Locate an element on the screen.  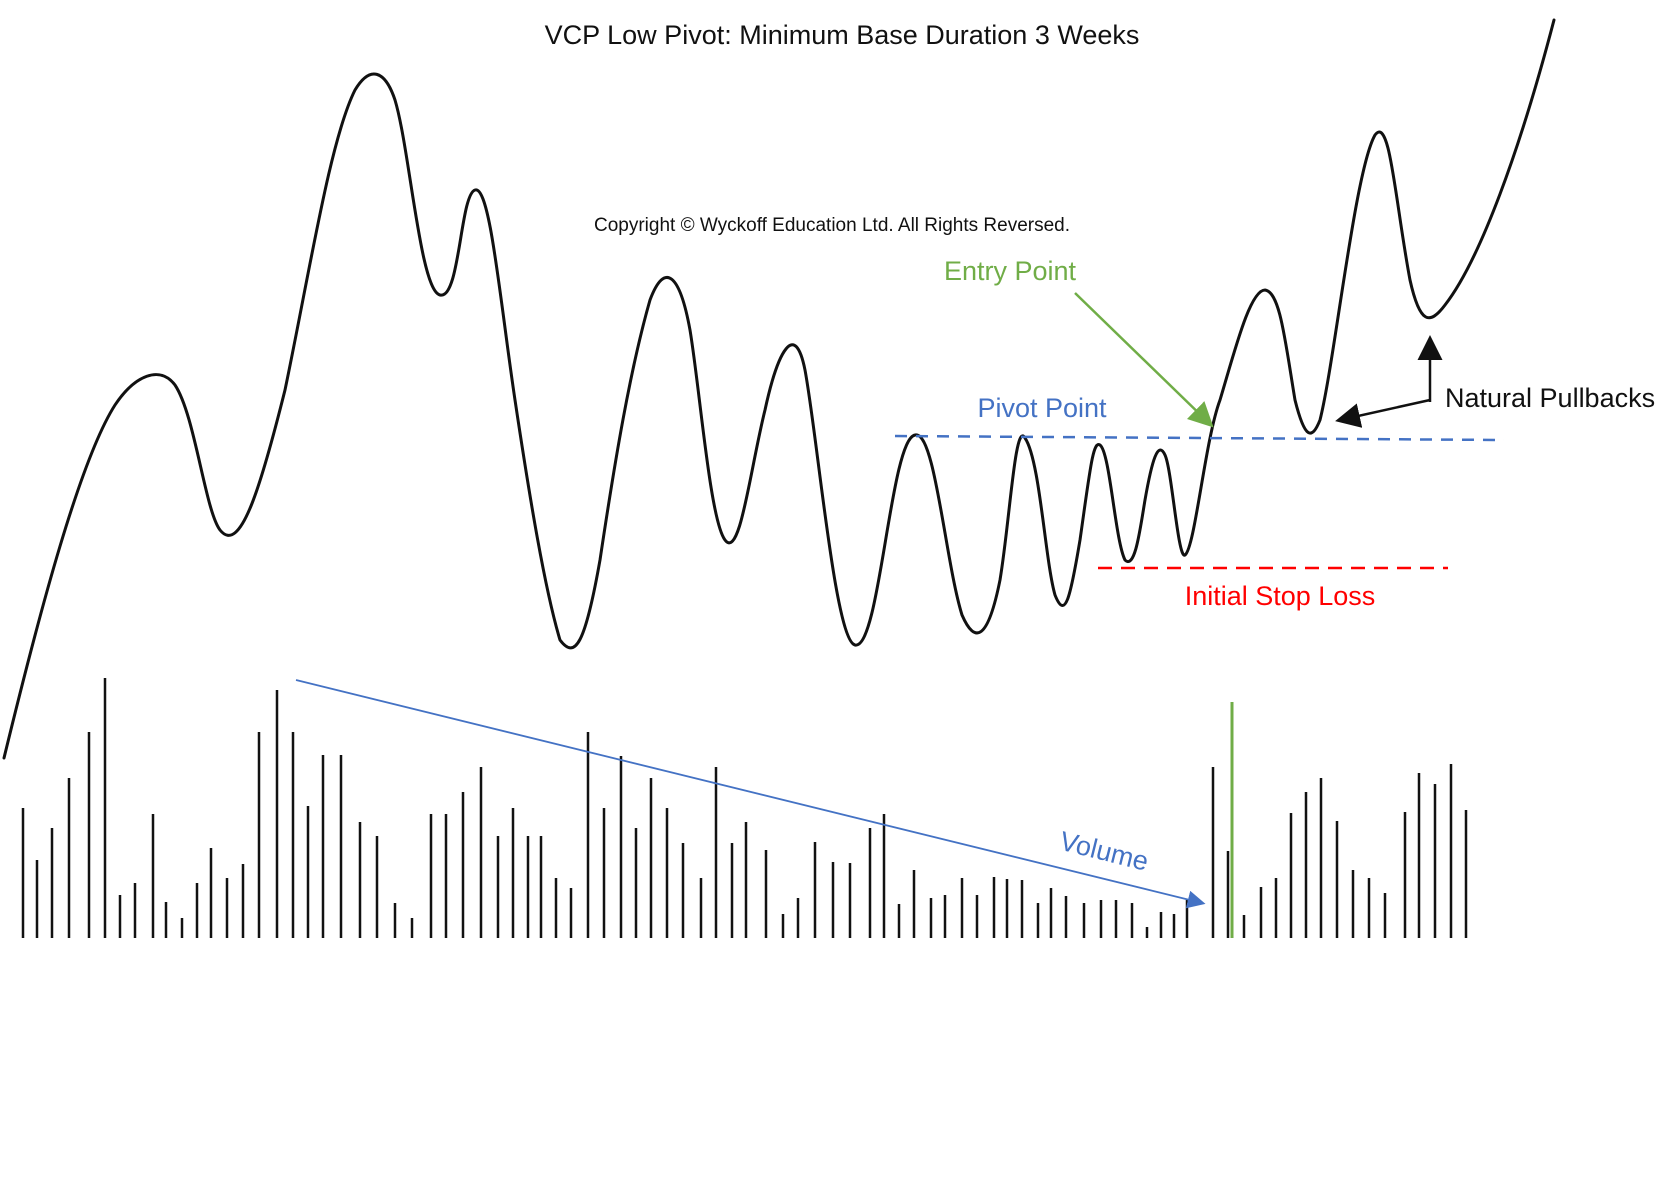
pivot-point-label: Pivot Point is located at coordinates (1042, 408).